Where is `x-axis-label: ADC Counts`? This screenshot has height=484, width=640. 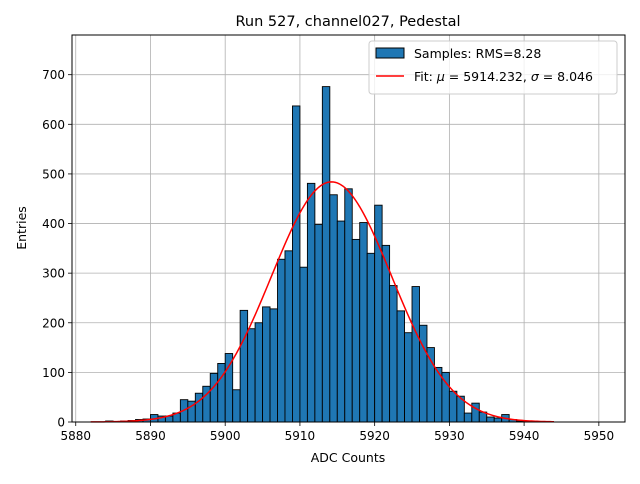
x-axis-label: ADC Counts is located at coordinates (348, 457).